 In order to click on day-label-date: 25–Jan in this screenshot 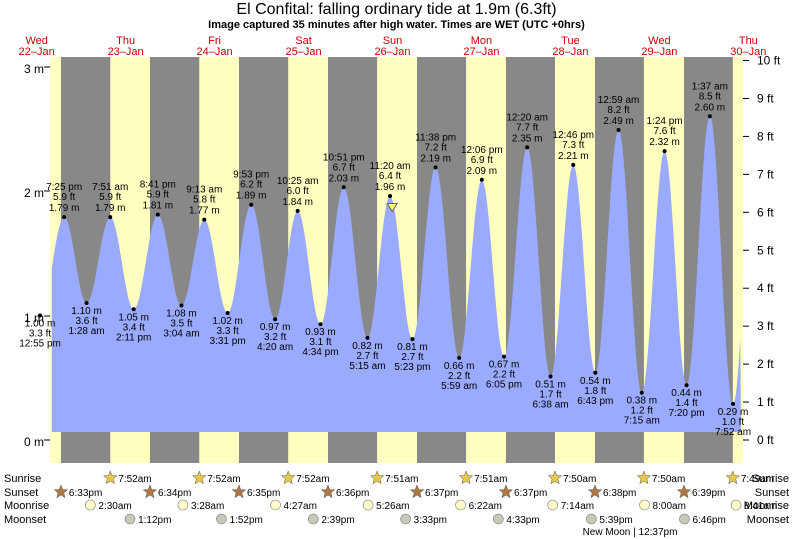, I will do `click(303, 52)`.